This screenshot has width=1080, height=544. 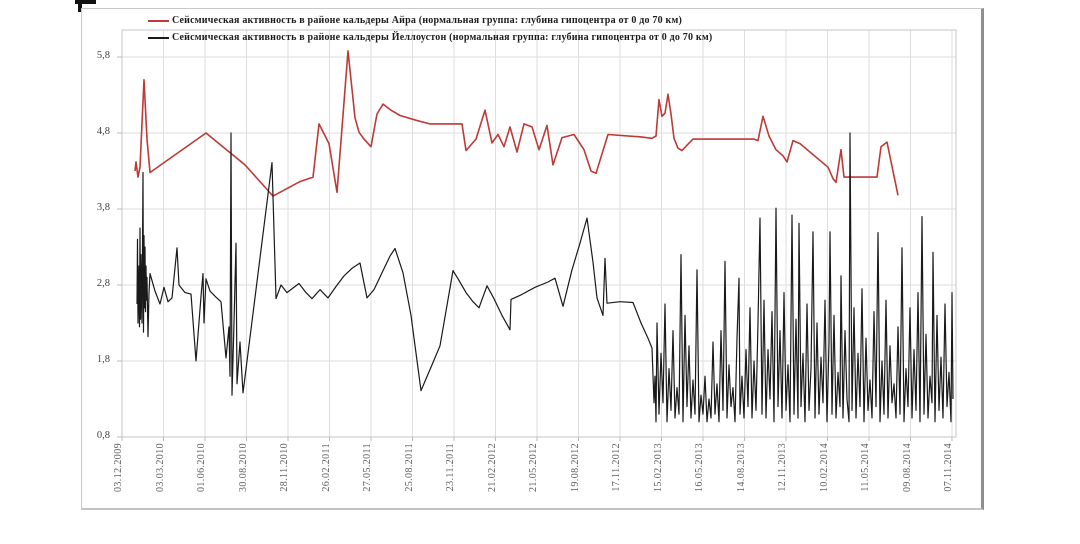 I want to click on yellowstone-line-swatch, so click(x=158, y=37).